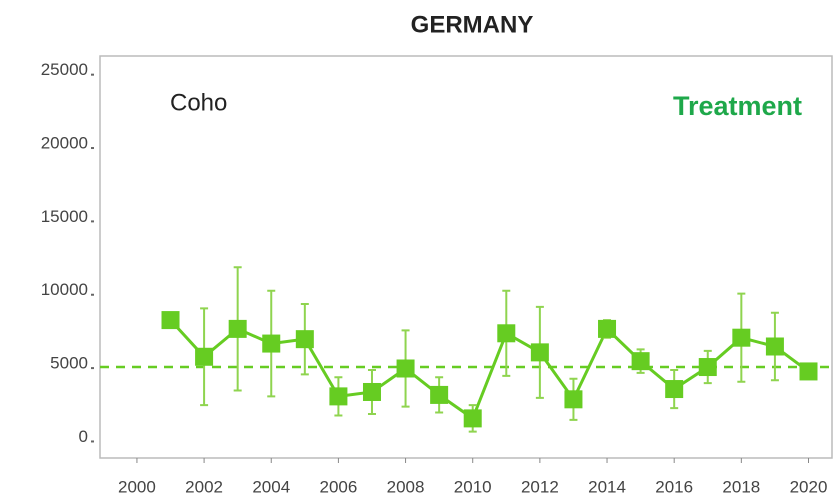 The image size is (840, 499). Describe the element at coordinates (64, 216) in the screenshot. I see `y-tick-label: 15000` at that location.